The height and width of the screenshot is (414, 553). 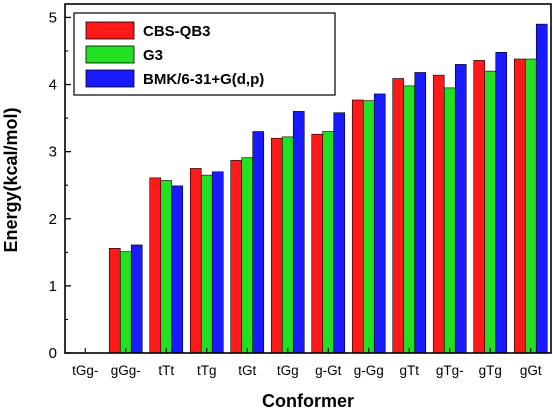 What do you see at coordinates (409, 370) in the screenshot?
I see `x-tick-label-8: gTt` at bounding box center [409, 370].